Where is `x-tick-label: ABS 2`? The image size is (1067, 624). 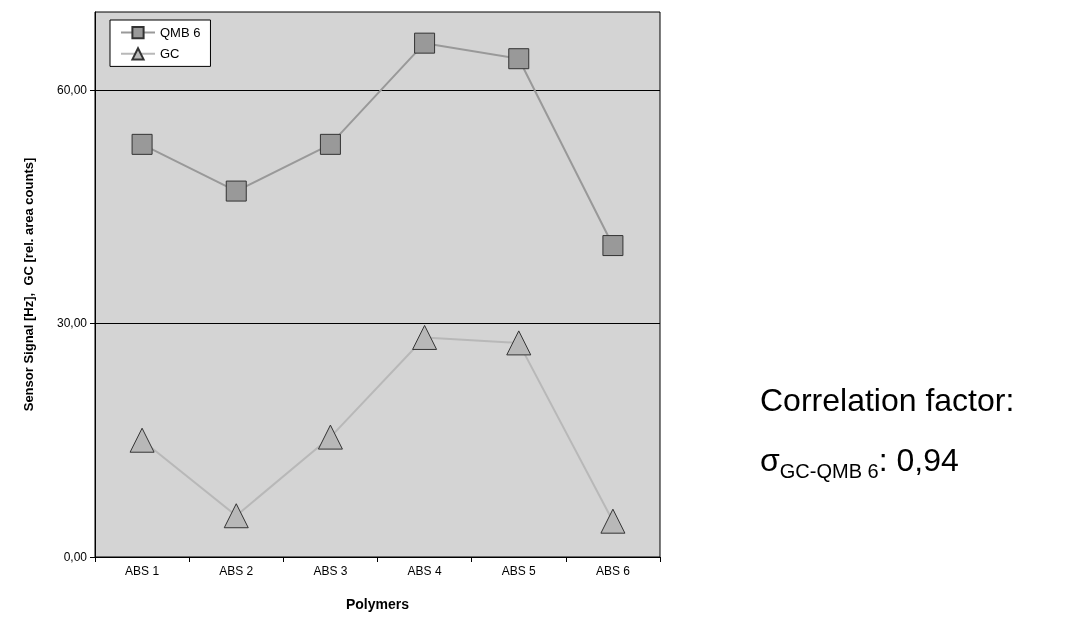 x-tick-label: ABS 2 is located at coordinates (236, 571).